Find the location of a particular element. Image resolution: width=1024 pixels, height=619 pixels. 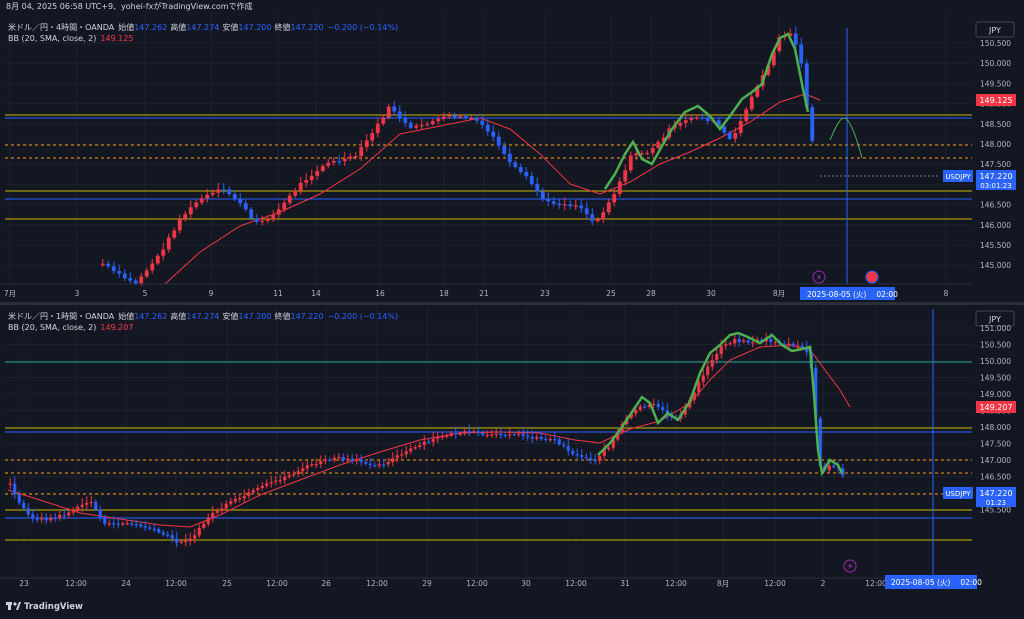

svg-text: 149.207 is located at coordinates (995, 407).